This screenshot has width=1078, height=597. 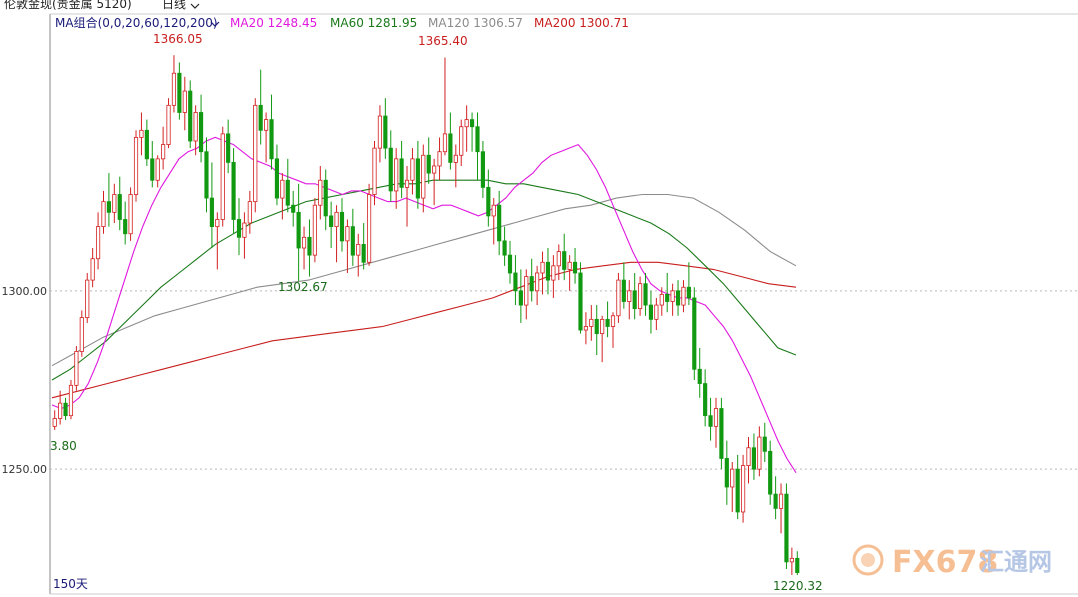 I want to click on legend-ma60: MA60 1281.95, so click(x=373, y=23).